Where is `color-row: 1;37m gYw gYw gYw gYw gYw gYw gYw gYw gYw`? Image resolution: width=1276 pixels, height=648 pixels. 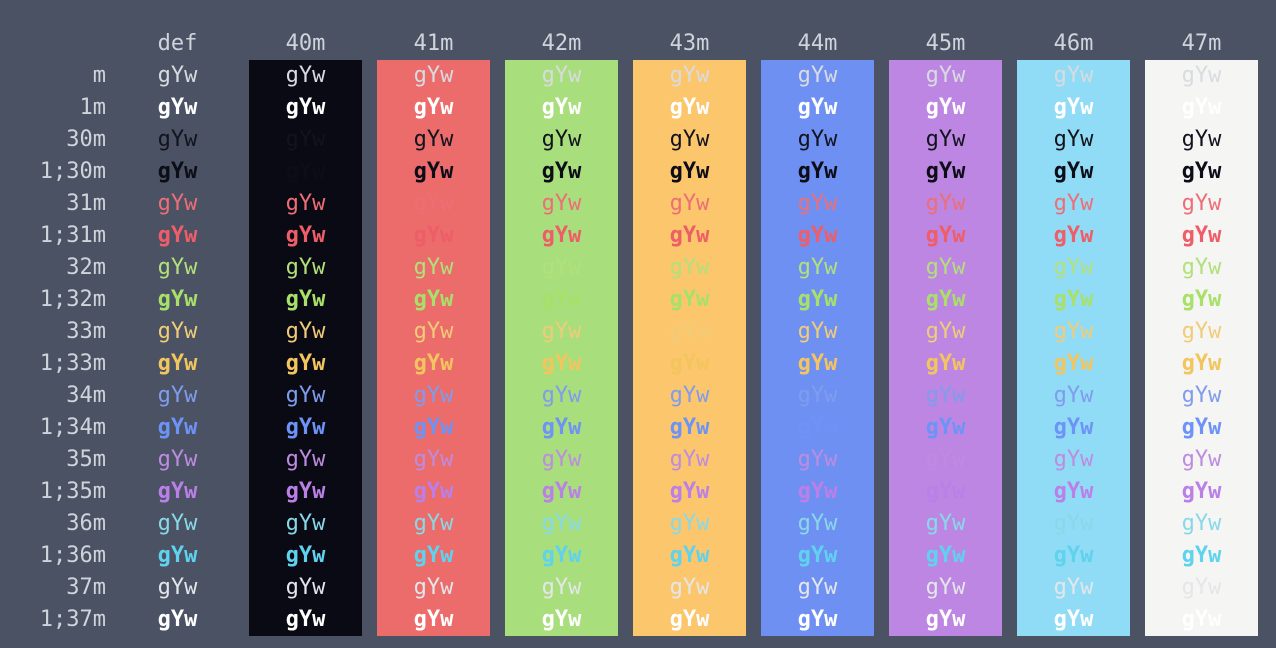
color-row: 1;37m gYw gYw gYw gYw gYw gYw gYw gYw gYw is located at coordinates (638, 620).